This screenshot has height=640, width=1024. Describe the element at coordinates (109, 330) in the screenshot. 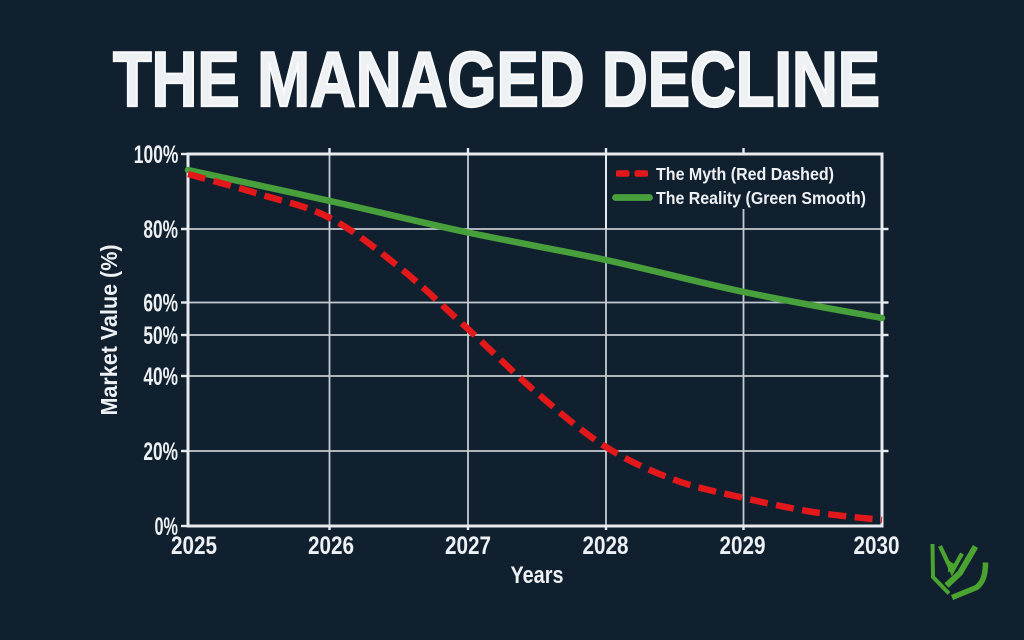

I see `svg-text: Market Value (%)` at that location.